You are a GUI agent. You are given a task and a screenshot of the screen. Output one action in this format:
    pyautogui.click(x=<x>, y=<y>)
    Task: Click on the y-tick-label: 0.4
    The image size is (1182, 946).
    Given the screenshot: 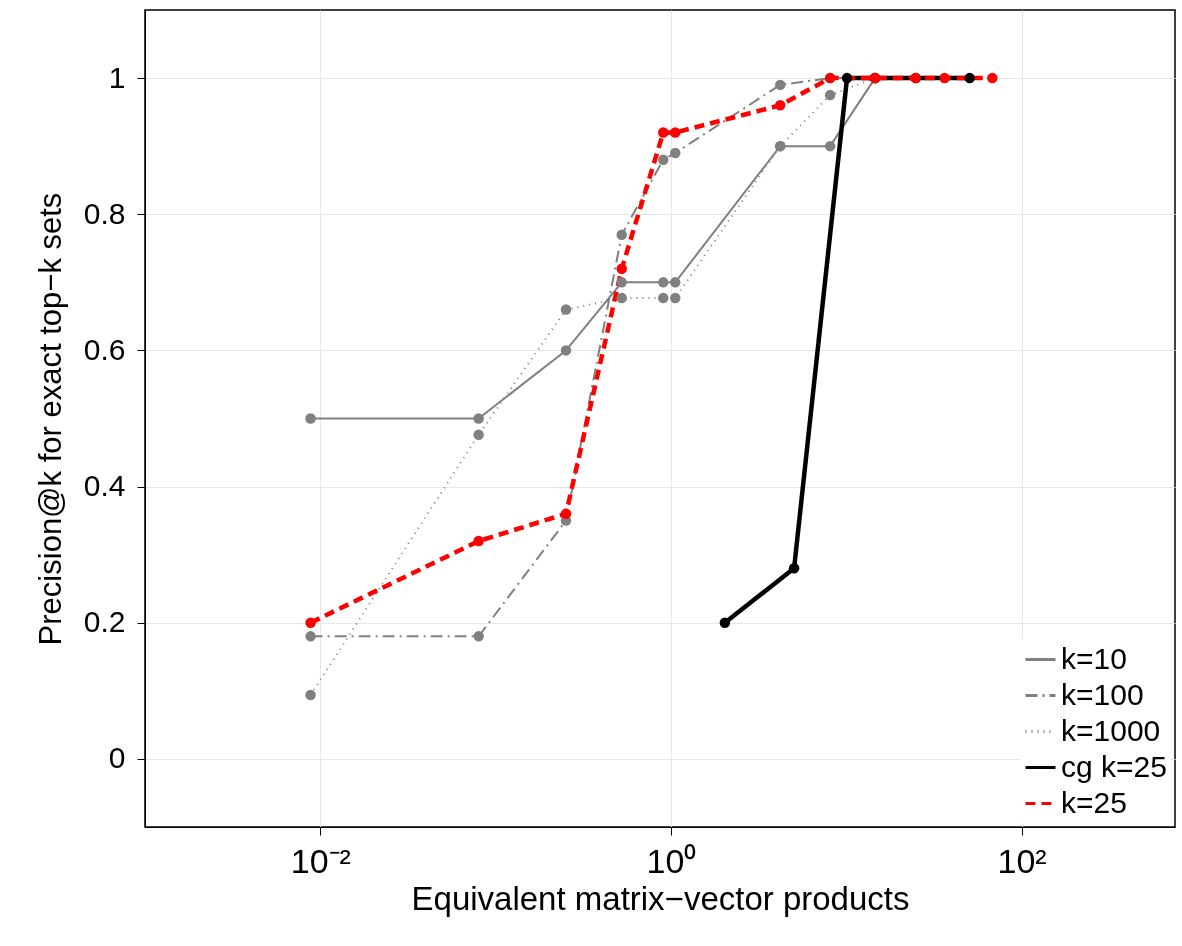 What is the action you would take?
    pyautogui.click(x=104, y=486)
    